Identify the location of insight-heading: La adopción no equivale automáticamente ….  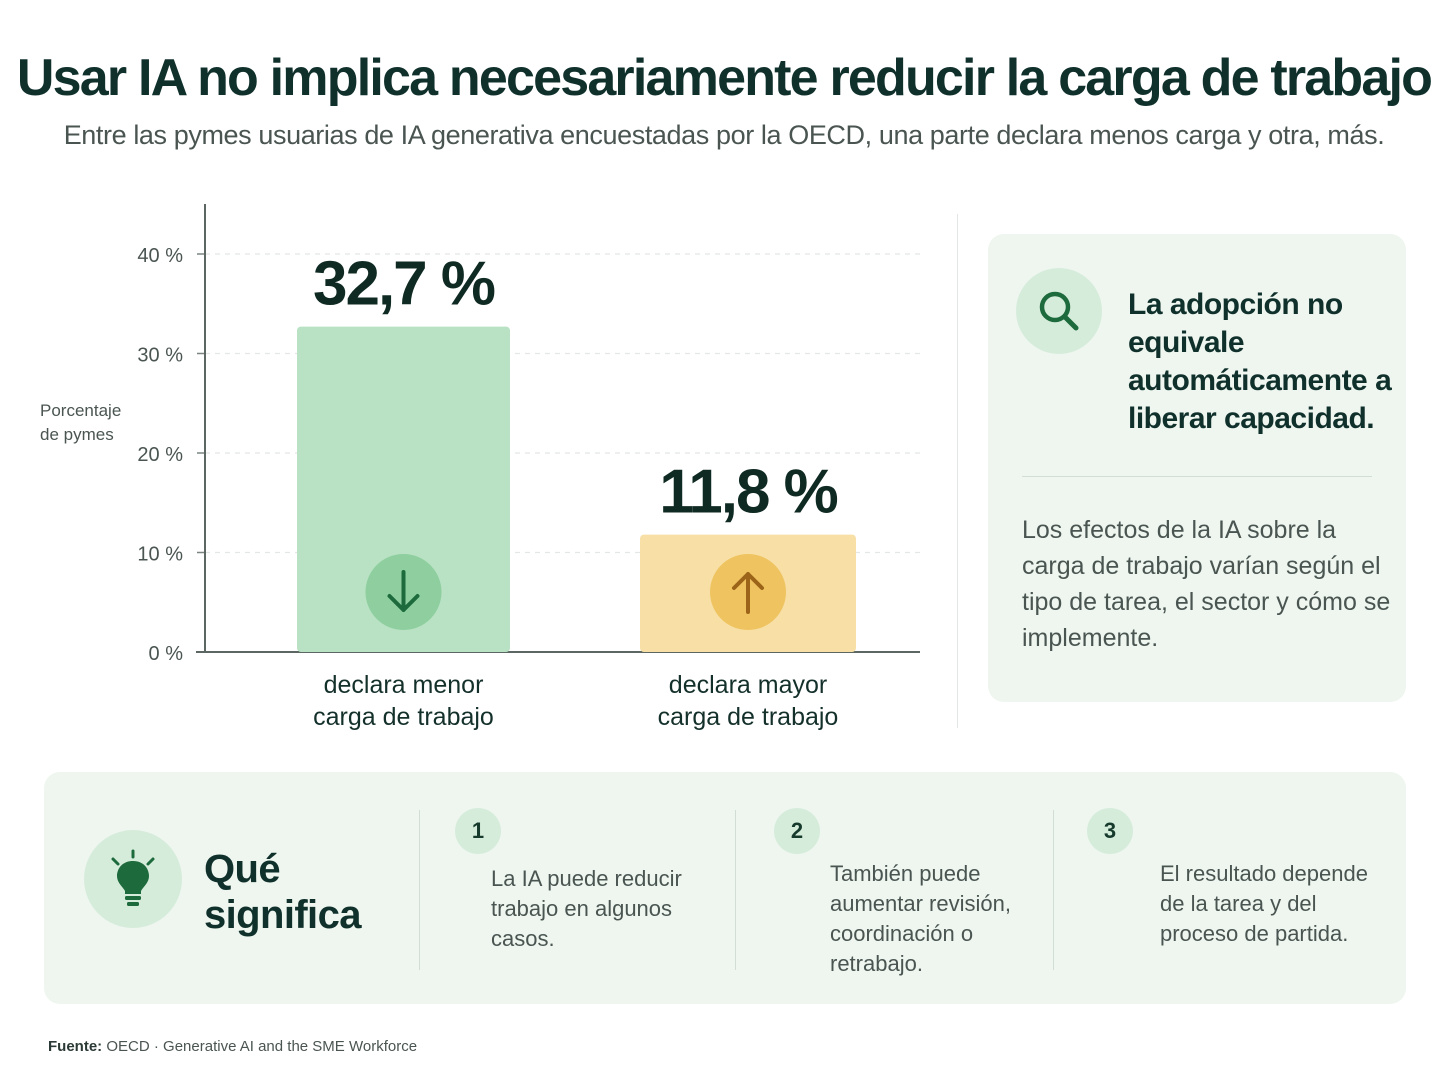
(1260, 361).